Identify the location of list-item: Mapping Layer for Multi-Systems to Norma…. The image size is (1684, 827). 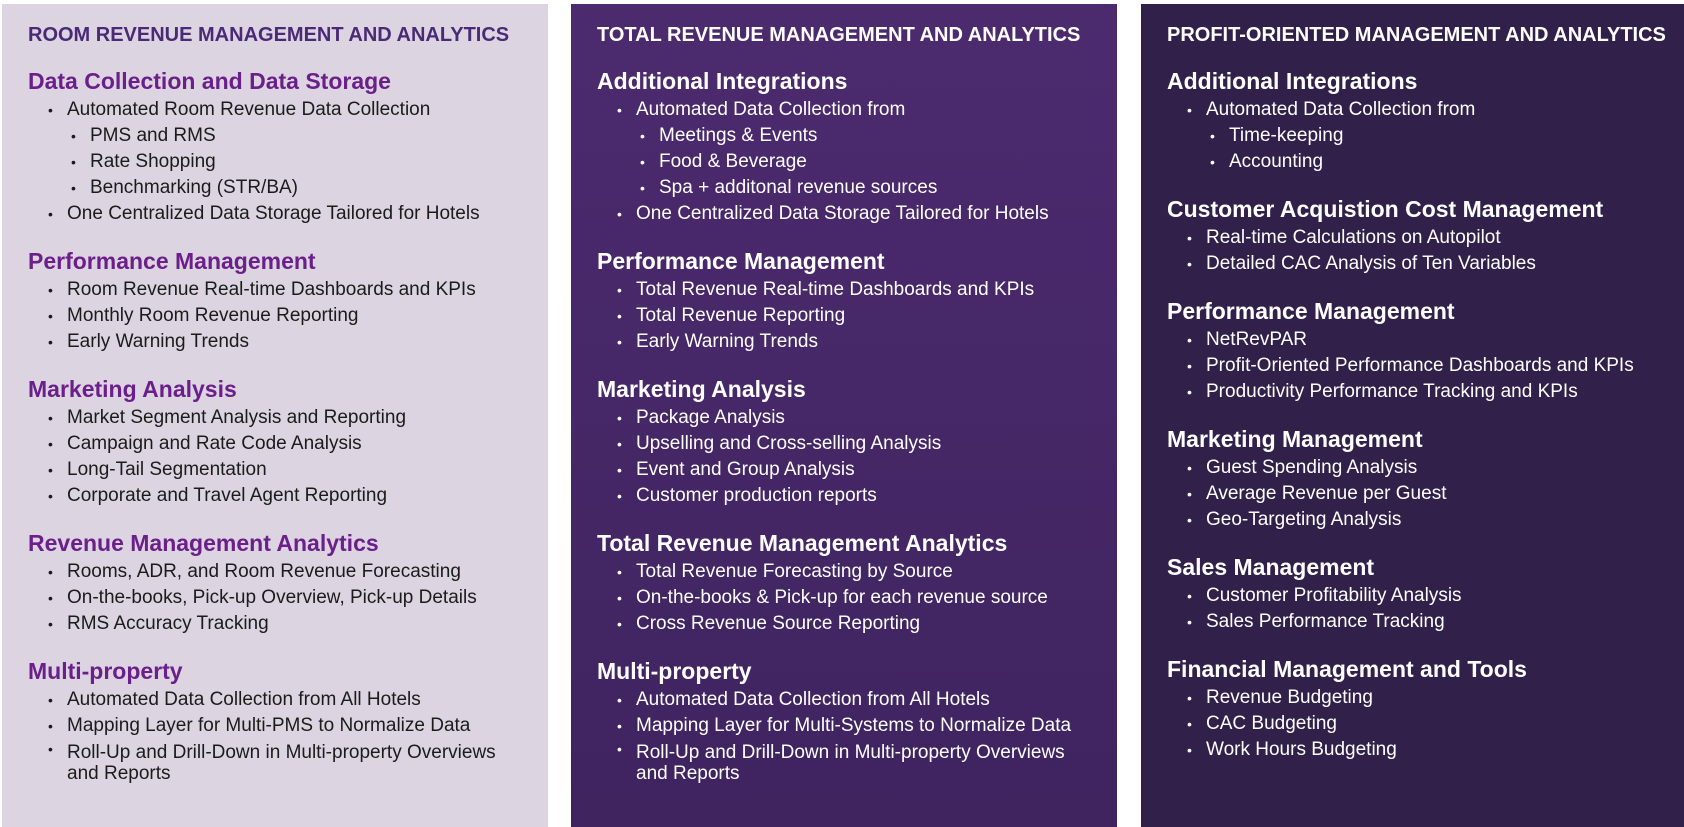
(844, 726).